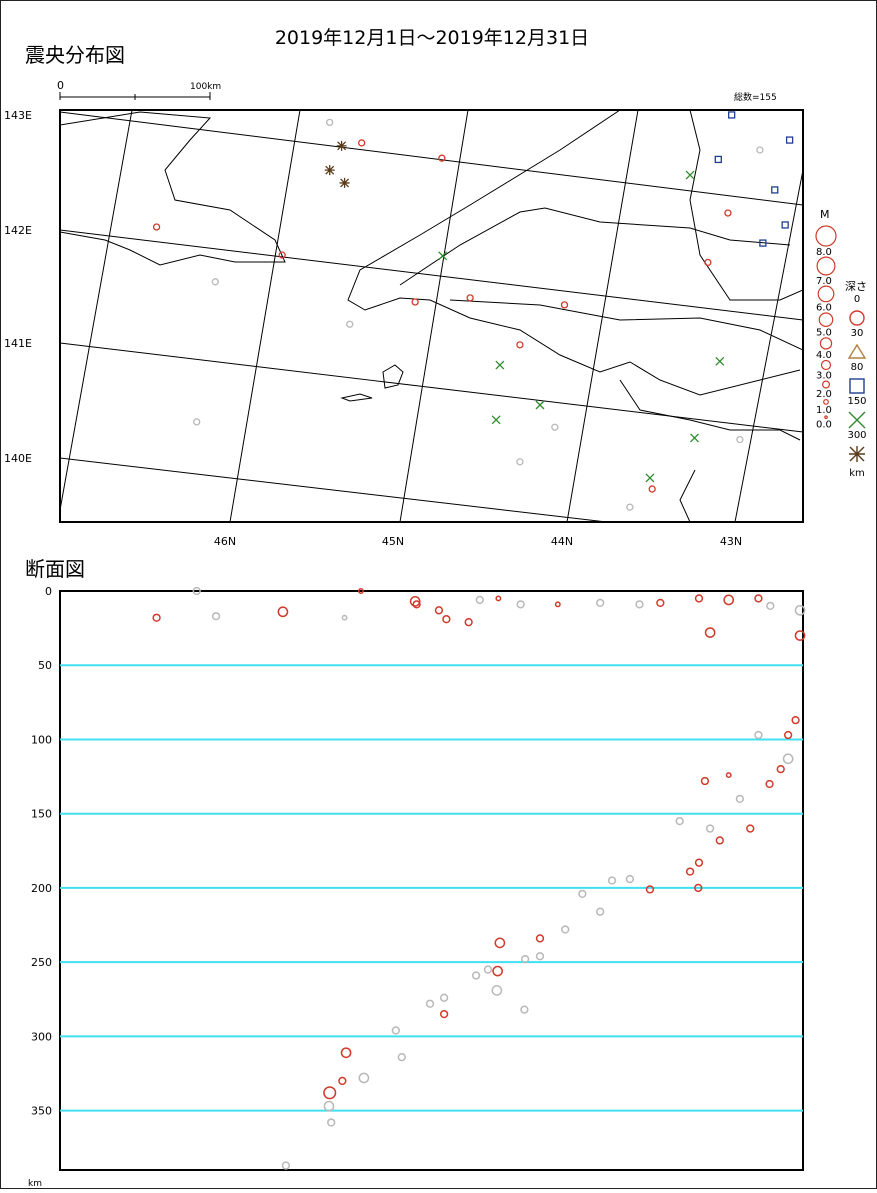 The height and width of the screenshot is (1193, 877). I want to click on section-title: 断面図, so click(55, 569).